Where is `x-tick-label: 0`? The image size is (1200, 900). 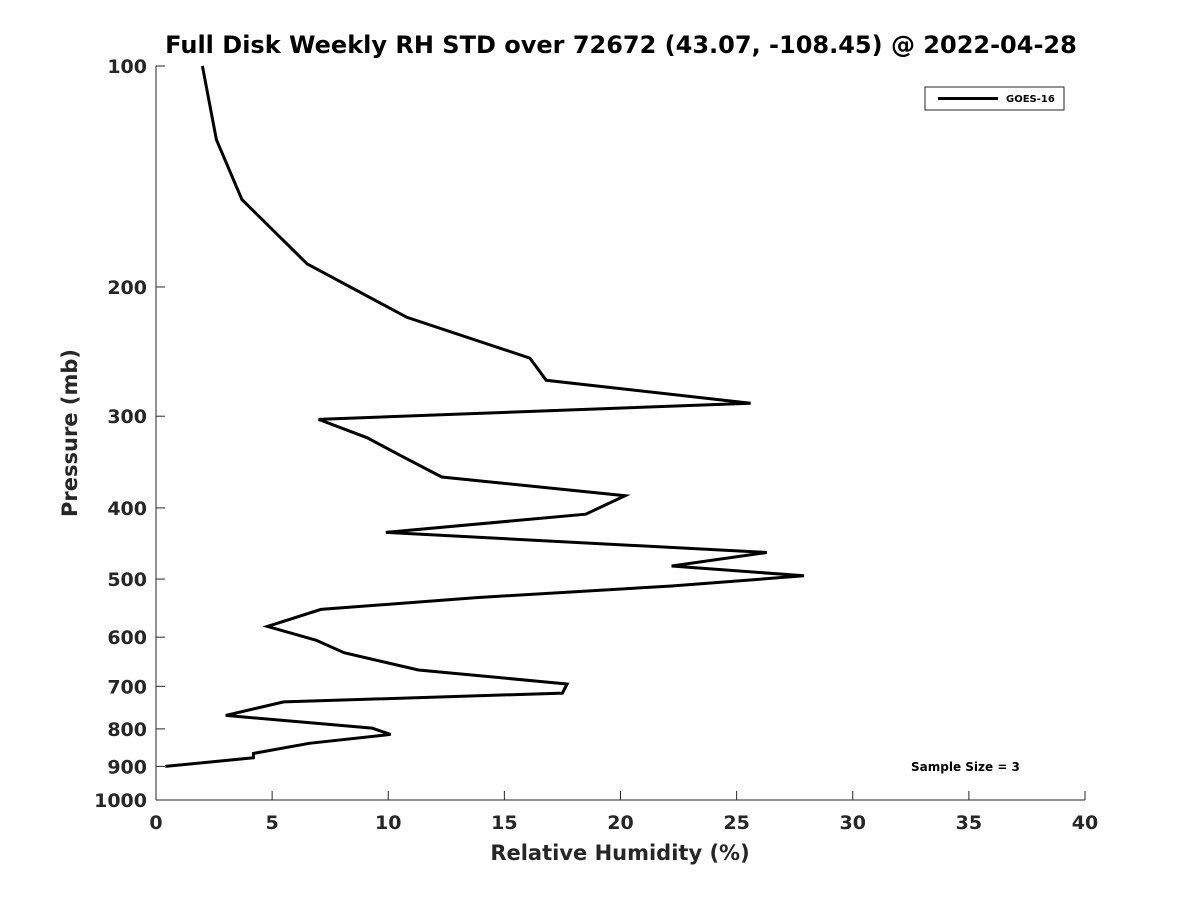 x-tick-label: 0 is located at coordinates (155, 823).